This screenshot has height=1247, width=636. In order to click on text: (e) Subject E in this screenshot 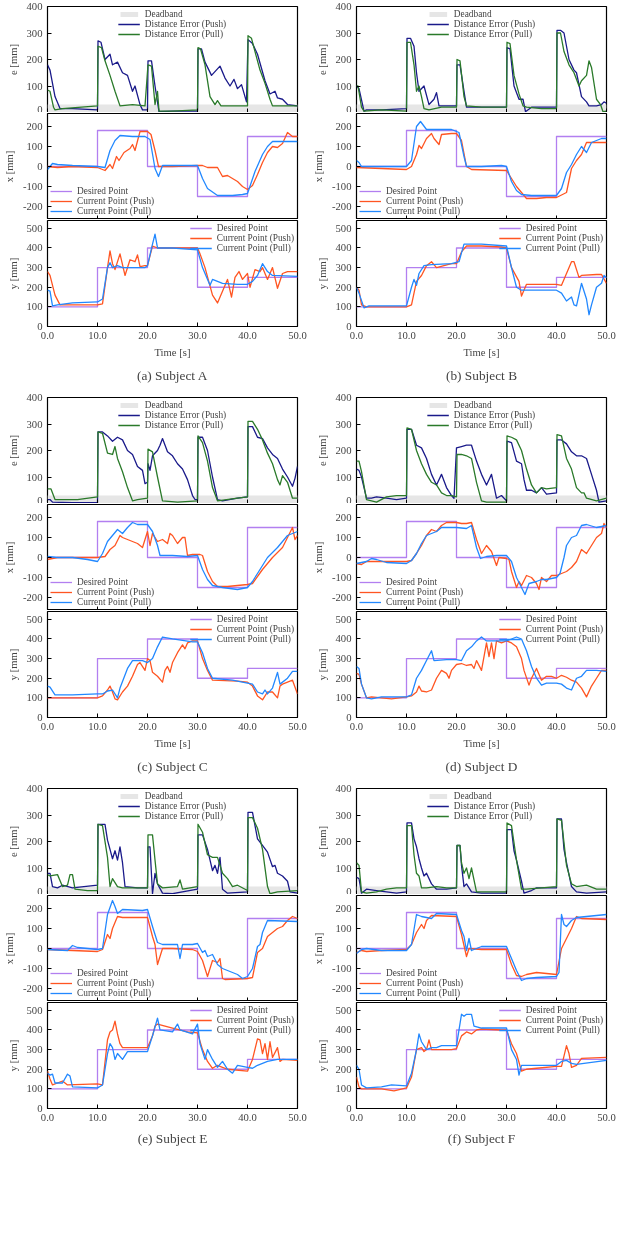, I will do `click(172, 1138)`.